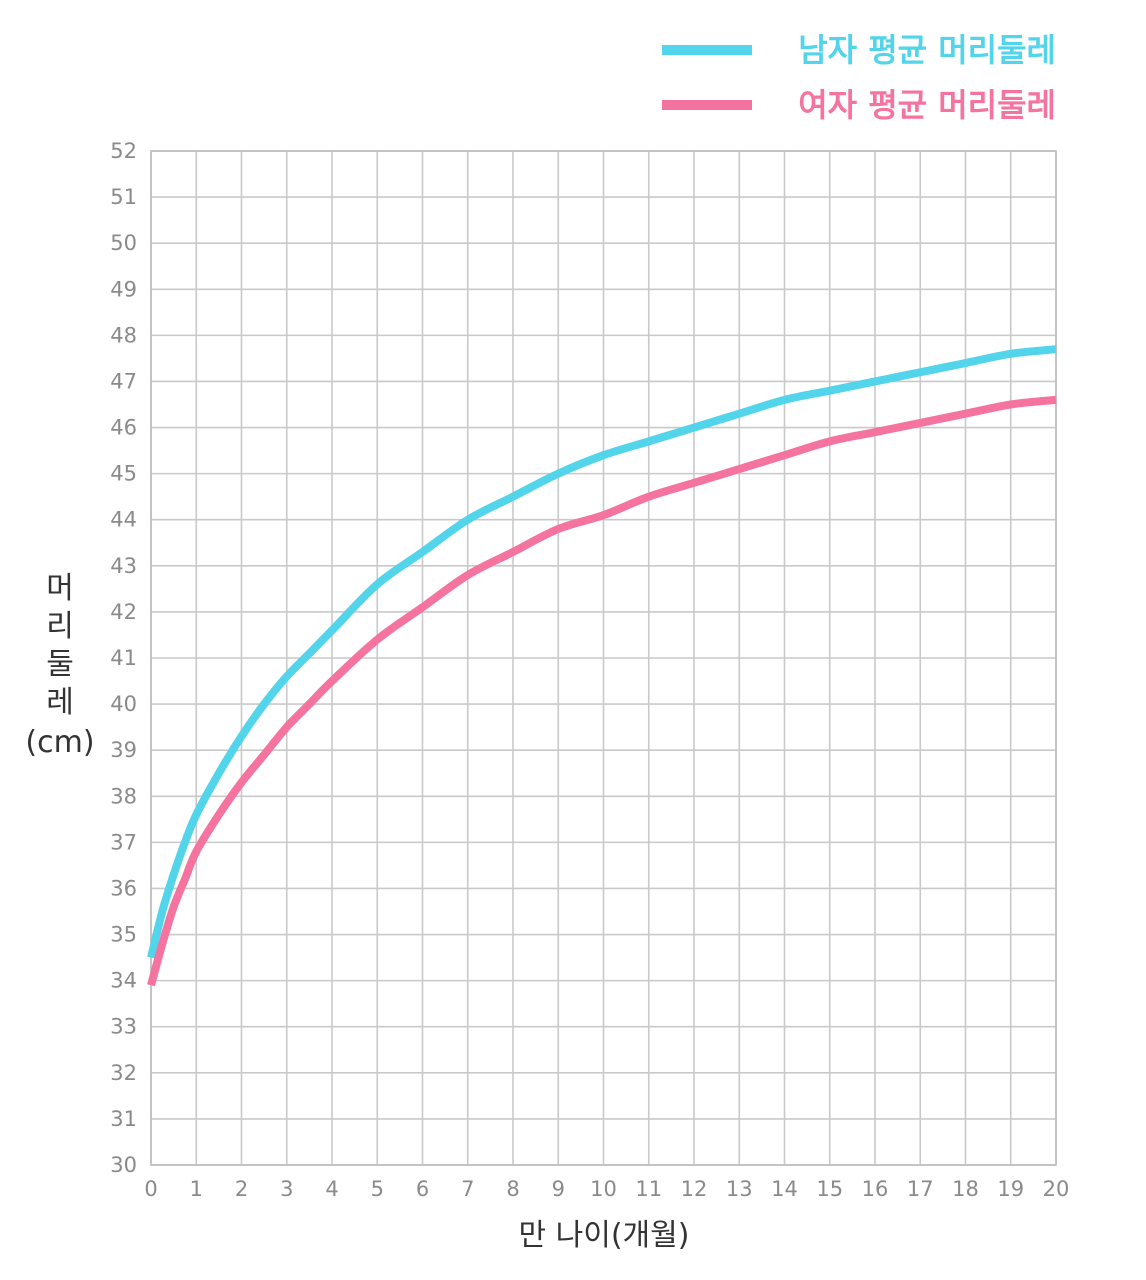  Describe the element at coordinates (241, 1189) in the screenshot. I see `x-tick-label: 2` at that location.